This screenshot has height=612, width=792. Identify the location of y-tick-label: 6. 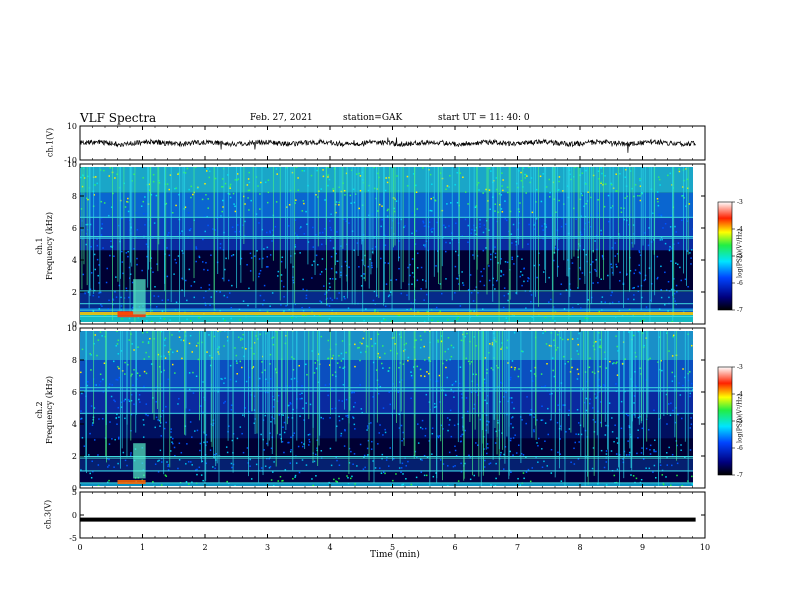
(74, 228).